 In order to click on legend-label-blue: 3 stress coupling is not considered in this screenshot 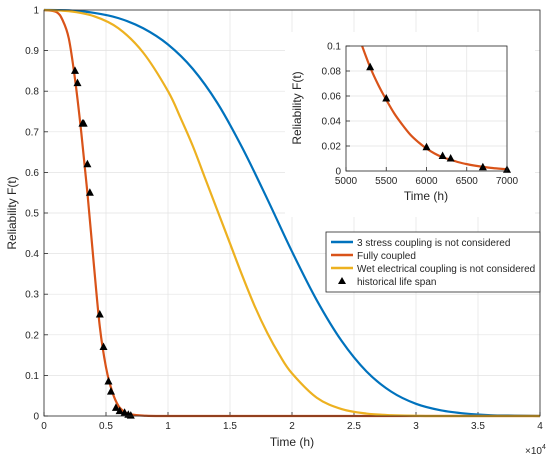, I will do `click(433, 243)`.